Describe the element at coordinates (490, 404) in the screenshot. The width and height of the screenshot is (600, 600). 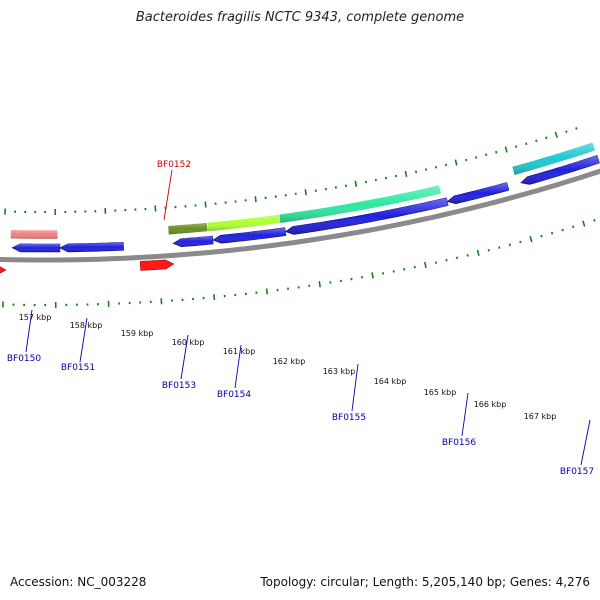
I see `kbp-tick-label: 166 kbp` at that location.